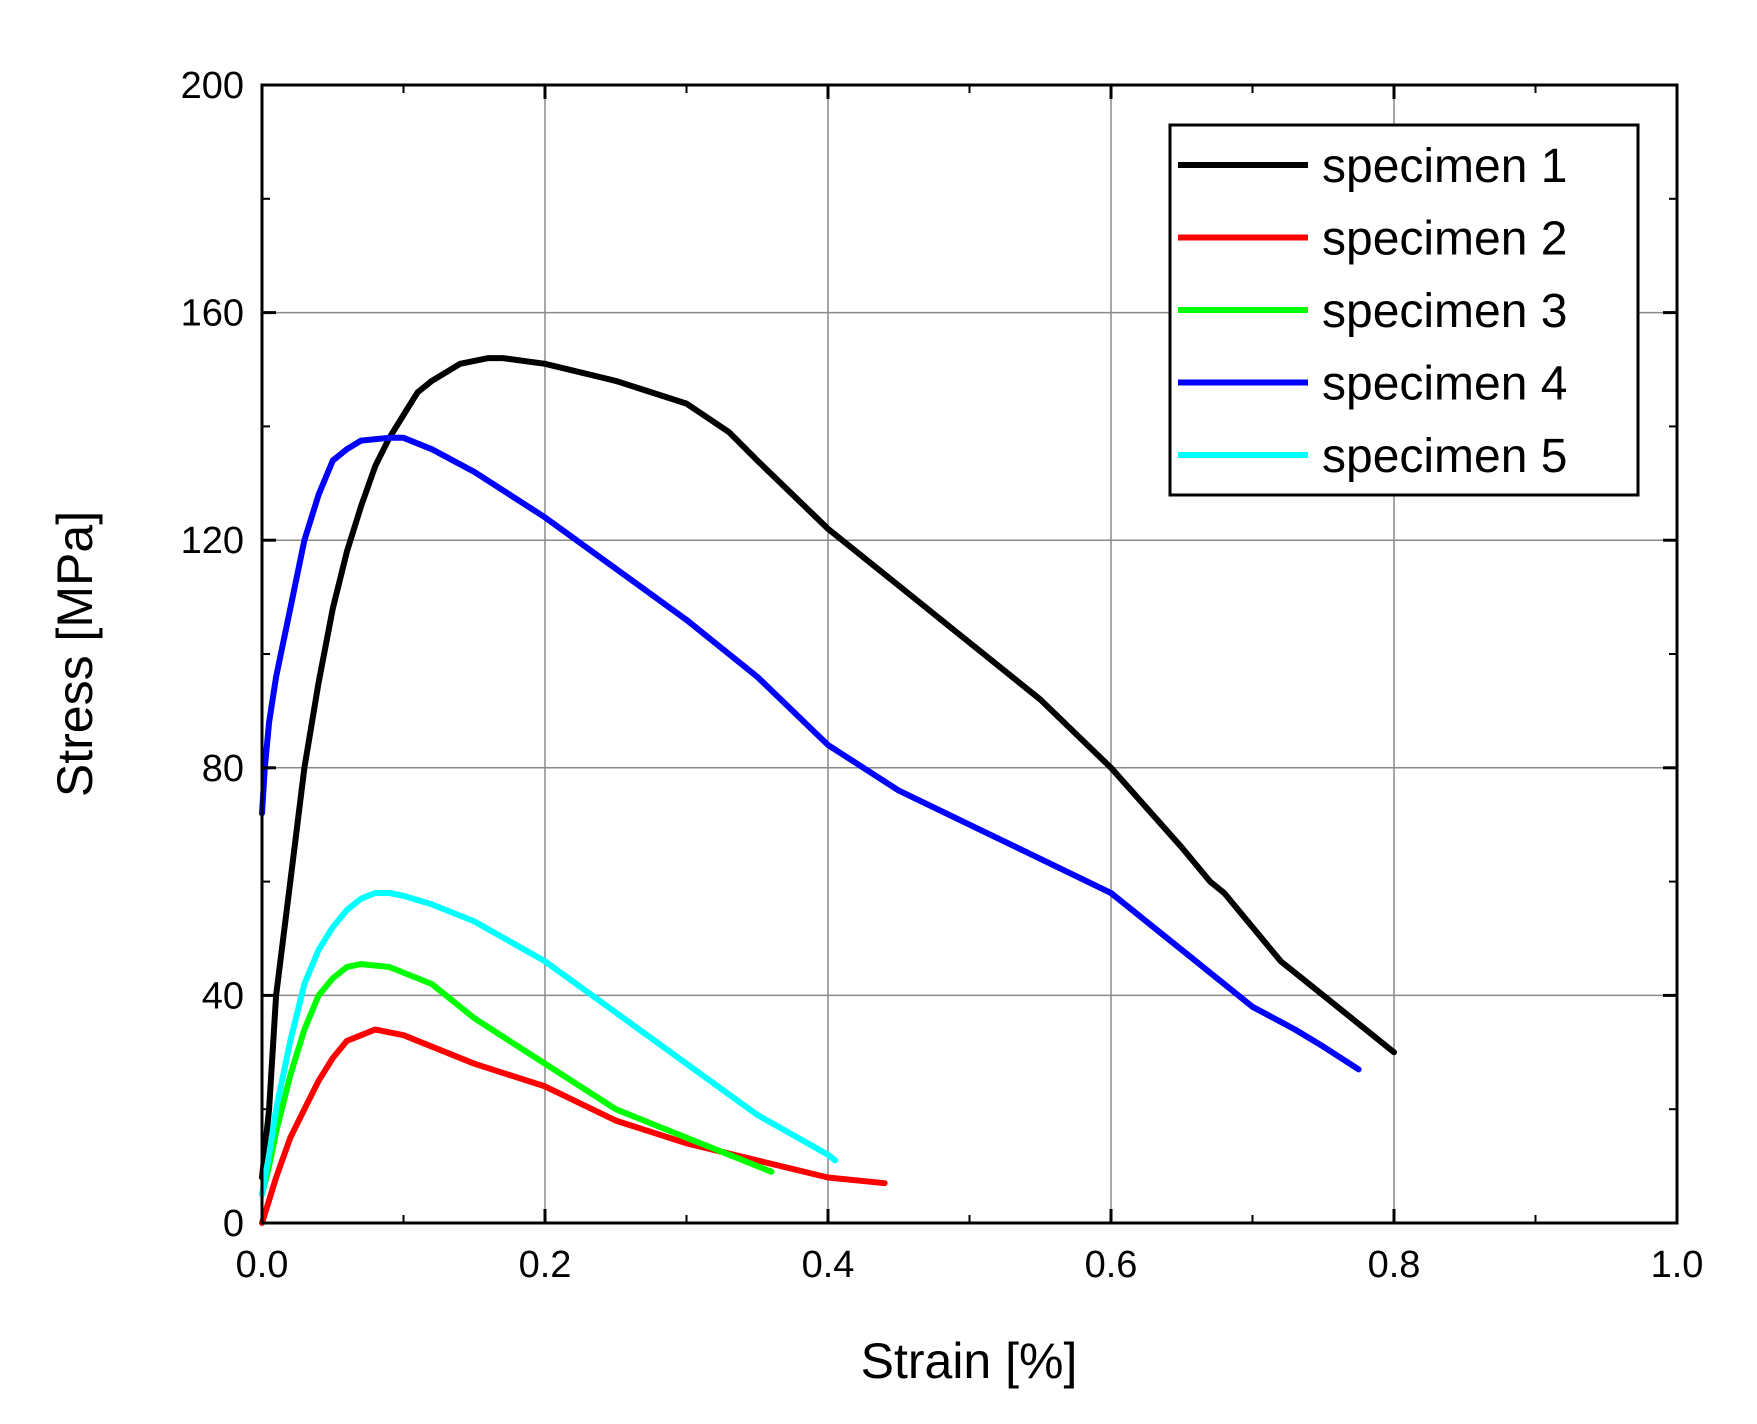 Image resolution: width=1757 pixels, height=1424 pixels. I want to click on x-tick-label: 0.2, so click(545, 1265).